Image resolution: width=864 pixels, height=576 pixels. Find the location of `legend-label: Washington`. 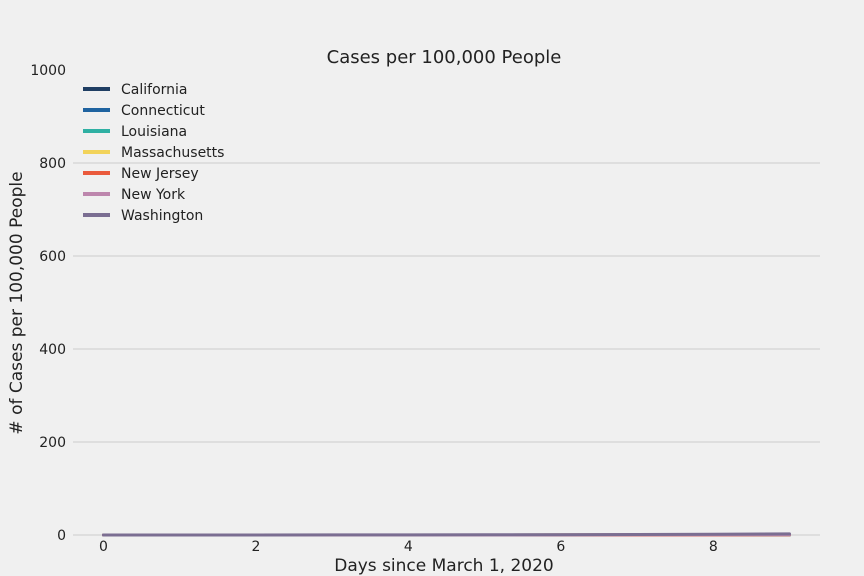

legend-label: Washington is located at coordinates (162, 216).